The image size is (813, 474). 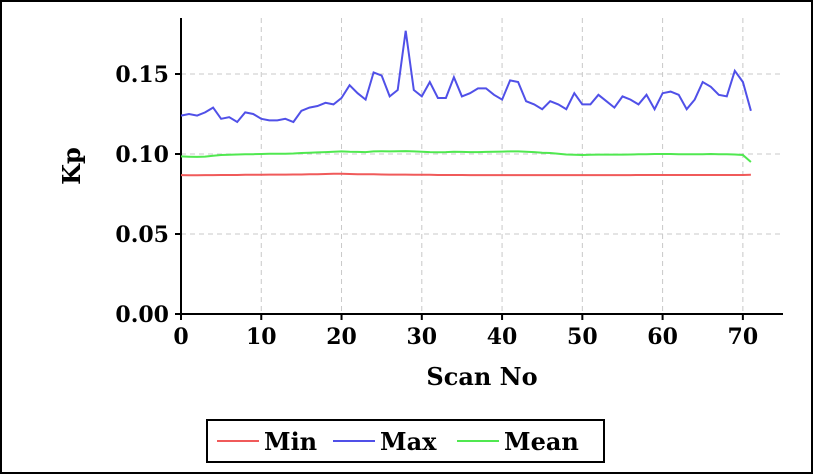 I want to click on x-tick-label: 30, so click(x=421, y=337).